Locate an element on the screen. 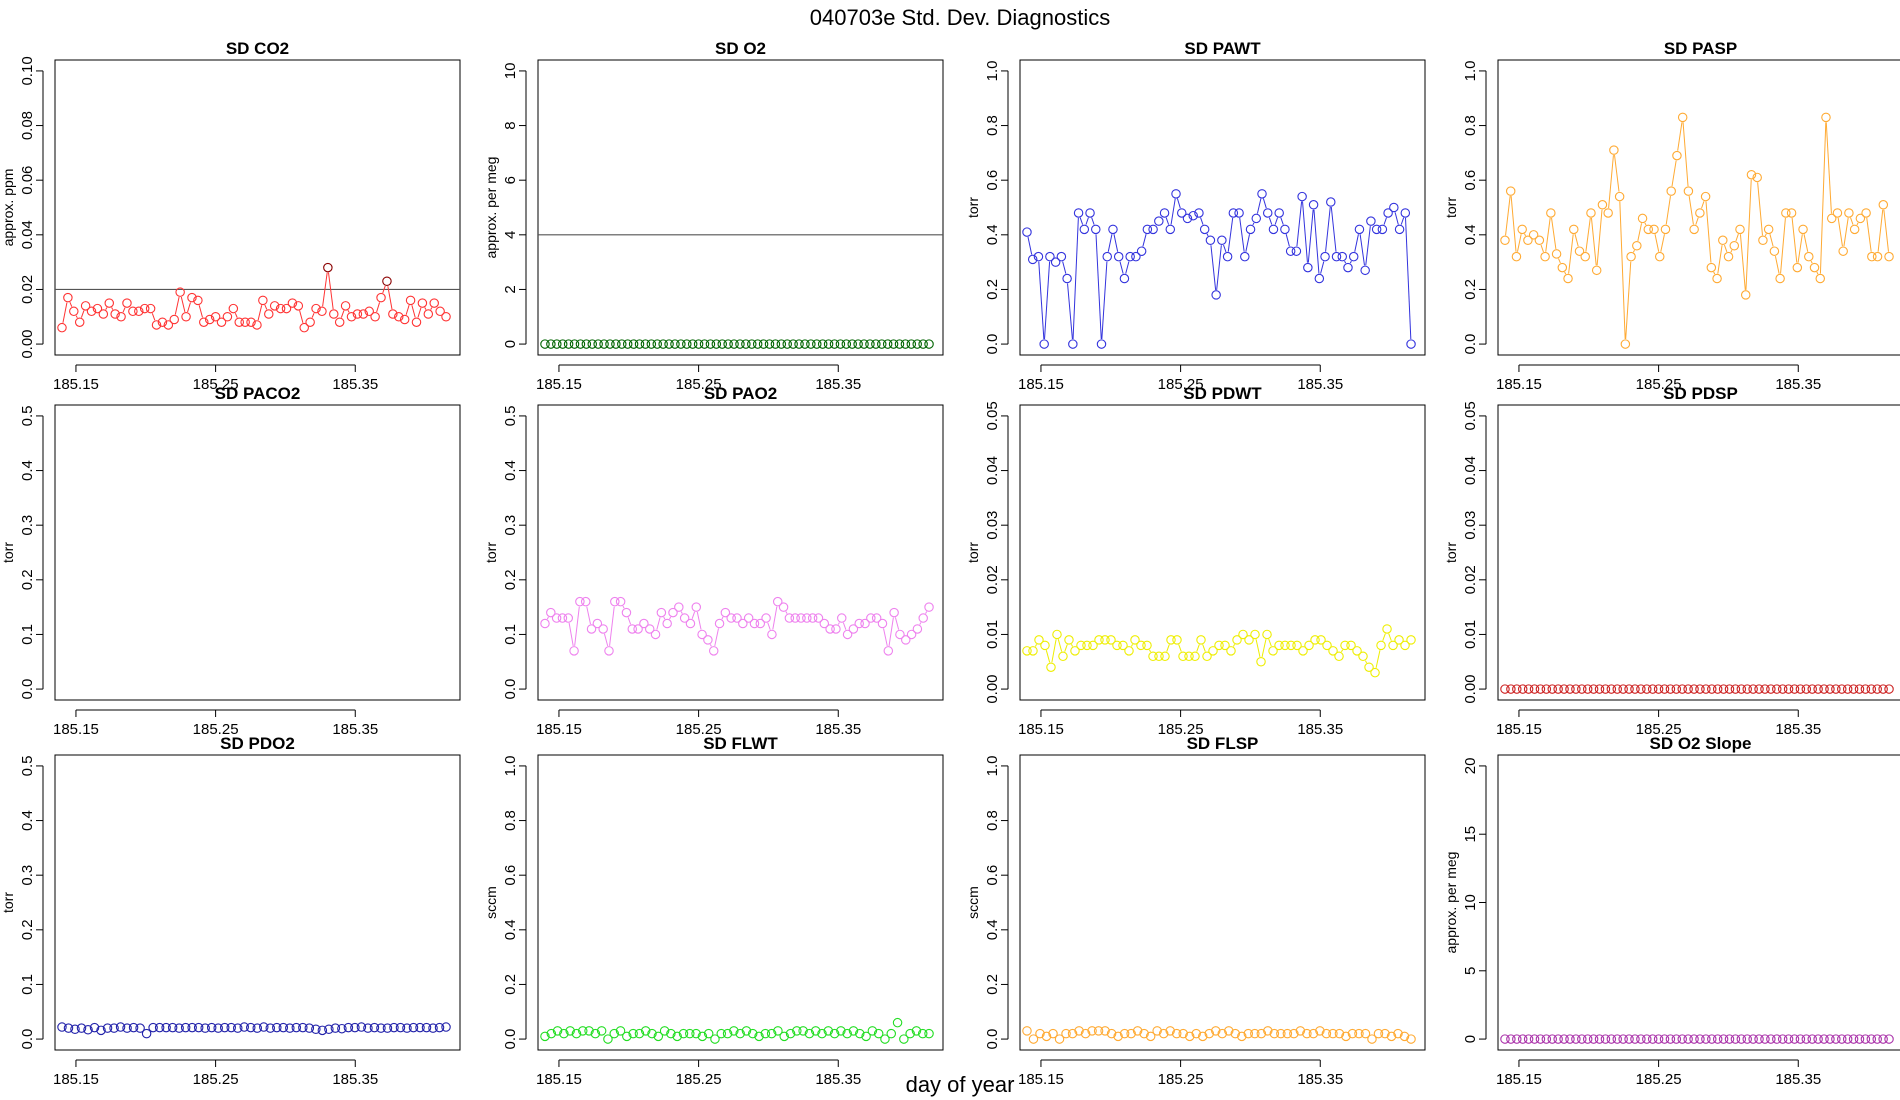  y-axis-label: approx. per meg is located at coordinates (491, 208).